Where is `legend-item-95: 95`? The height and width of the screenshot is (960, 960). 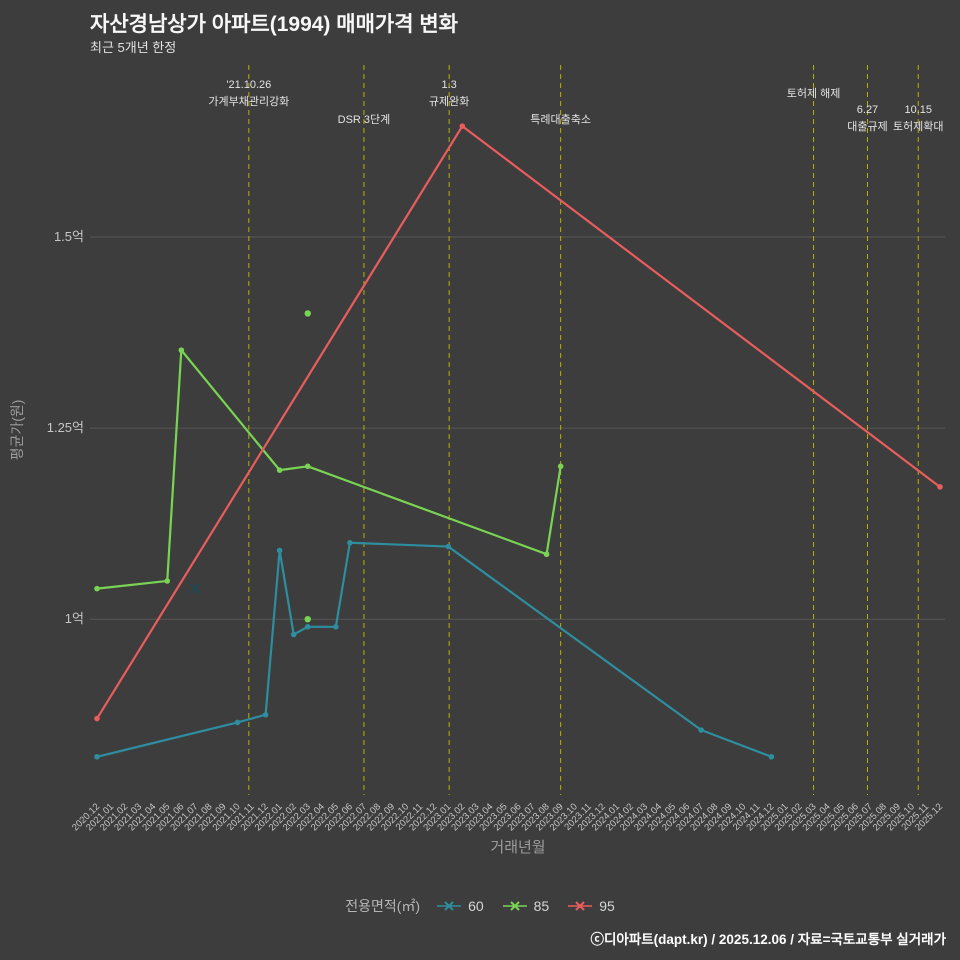
legend-item-95: 95 is located at coordinates (591, 906).